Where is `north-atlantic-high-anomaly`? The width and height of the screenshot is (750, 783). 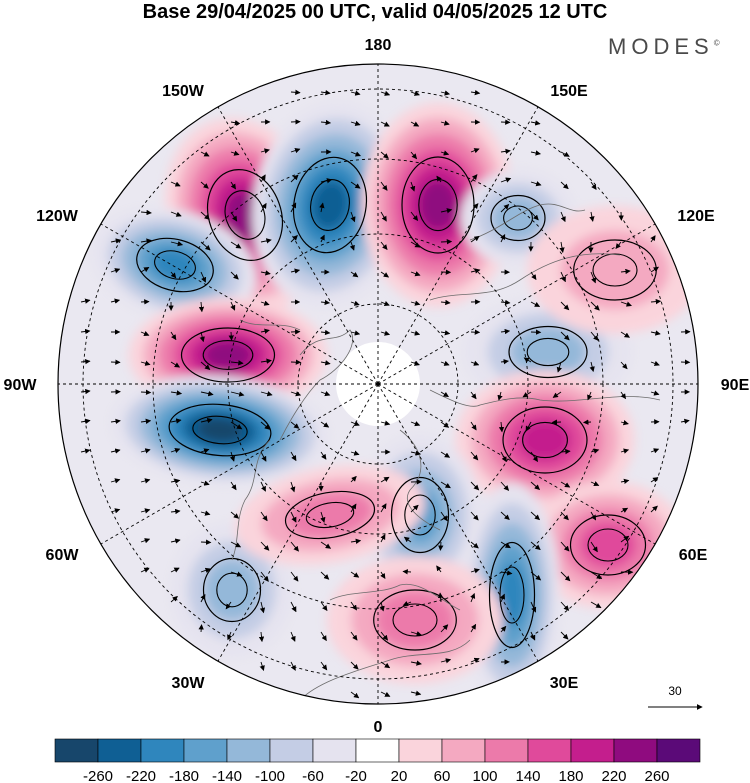 north-atlantic-high-anomaly is located at coordinates (330, 515).